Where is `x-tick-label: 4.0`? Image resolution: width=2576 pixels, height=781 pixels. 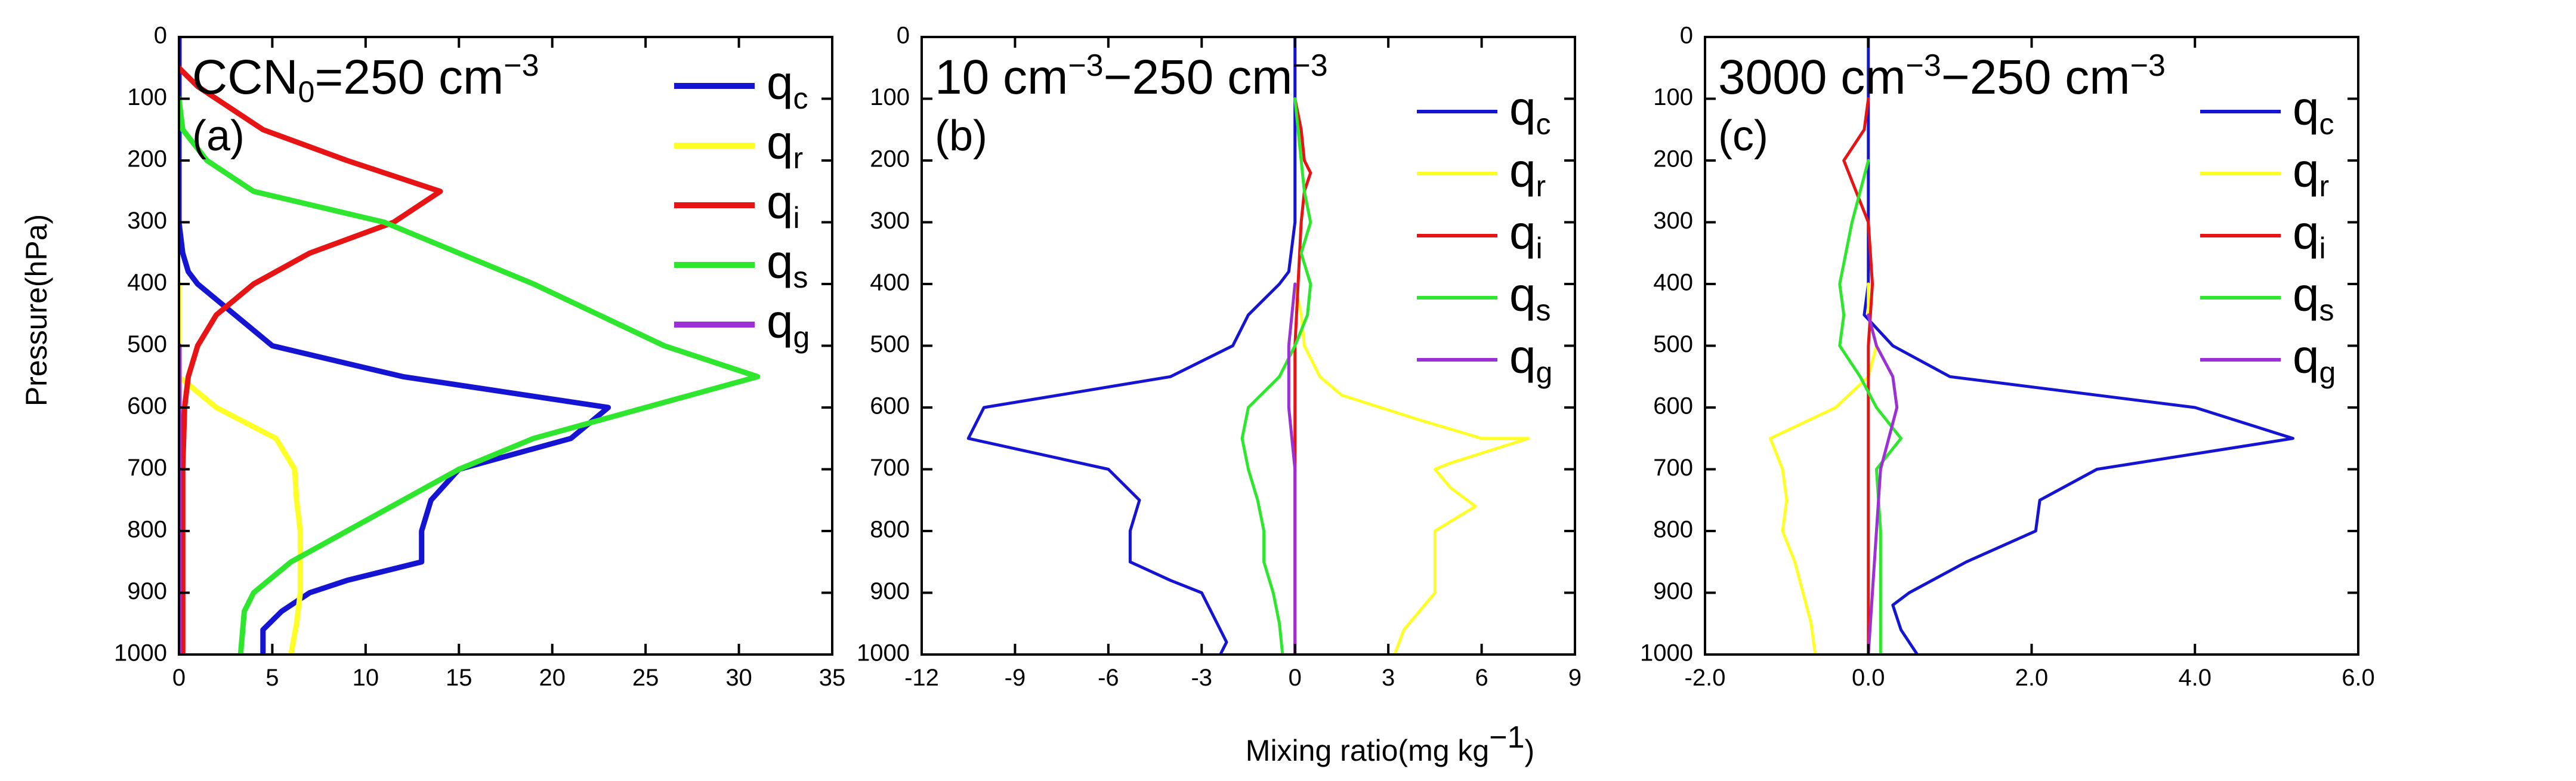
x-tick-label: 4.0 is located at coordinates (2194, 678).